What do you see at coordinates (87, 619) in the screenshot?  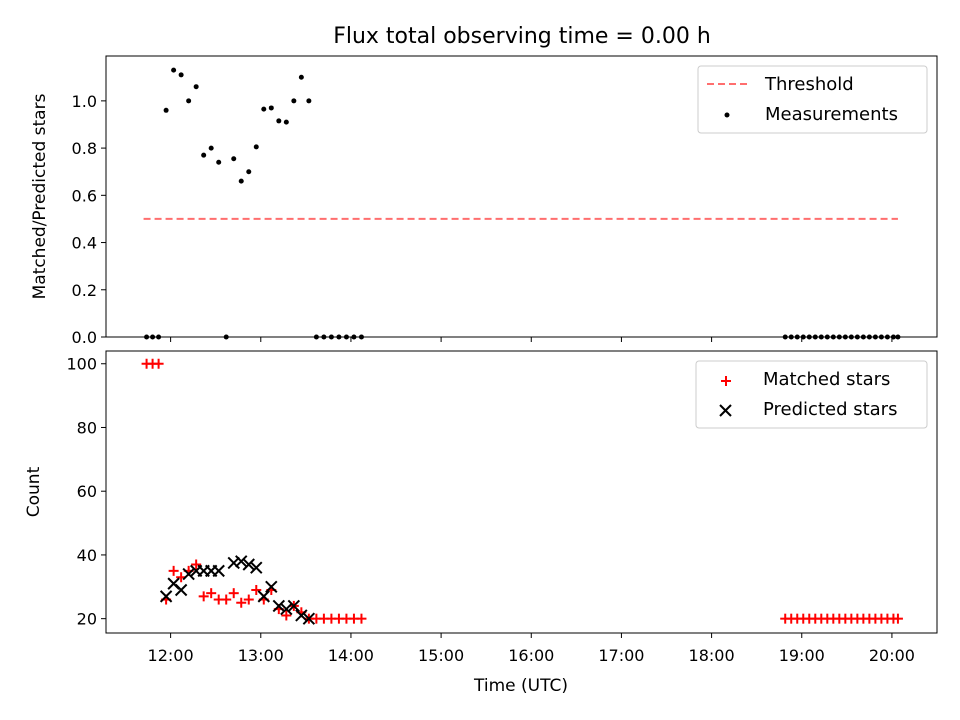 I see `y-tick-label: 20` at bounding box center [87, 619].